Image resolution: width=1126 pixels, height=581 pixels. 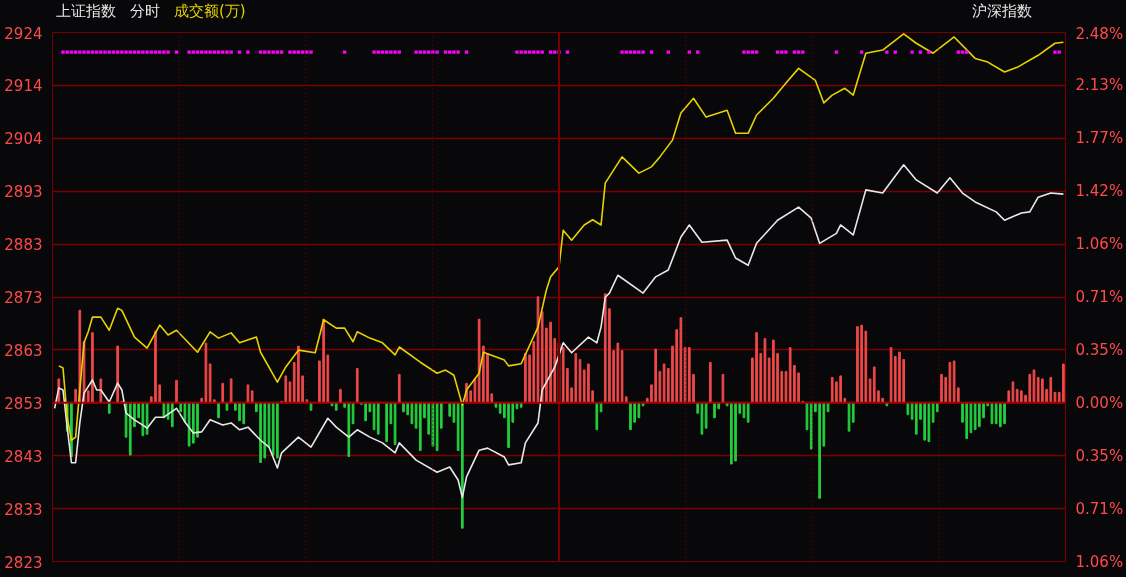 What do you see at coordinates (23, 86) in the screenshot?
I see `y-tick-label: 2914` at bounding box center [23, 86].